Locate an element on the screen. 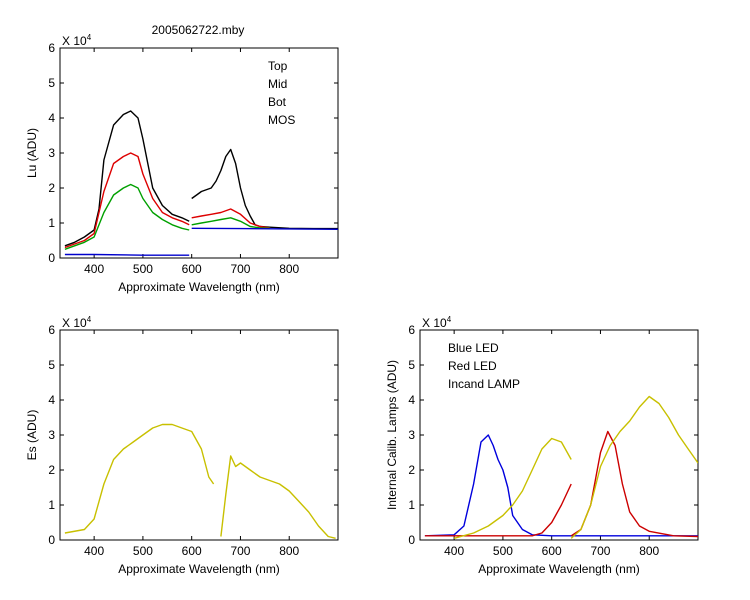 The width and height of the screenshot is (750, 600). figure-title: 2005062722.mby is located at coordinates (198, 30).